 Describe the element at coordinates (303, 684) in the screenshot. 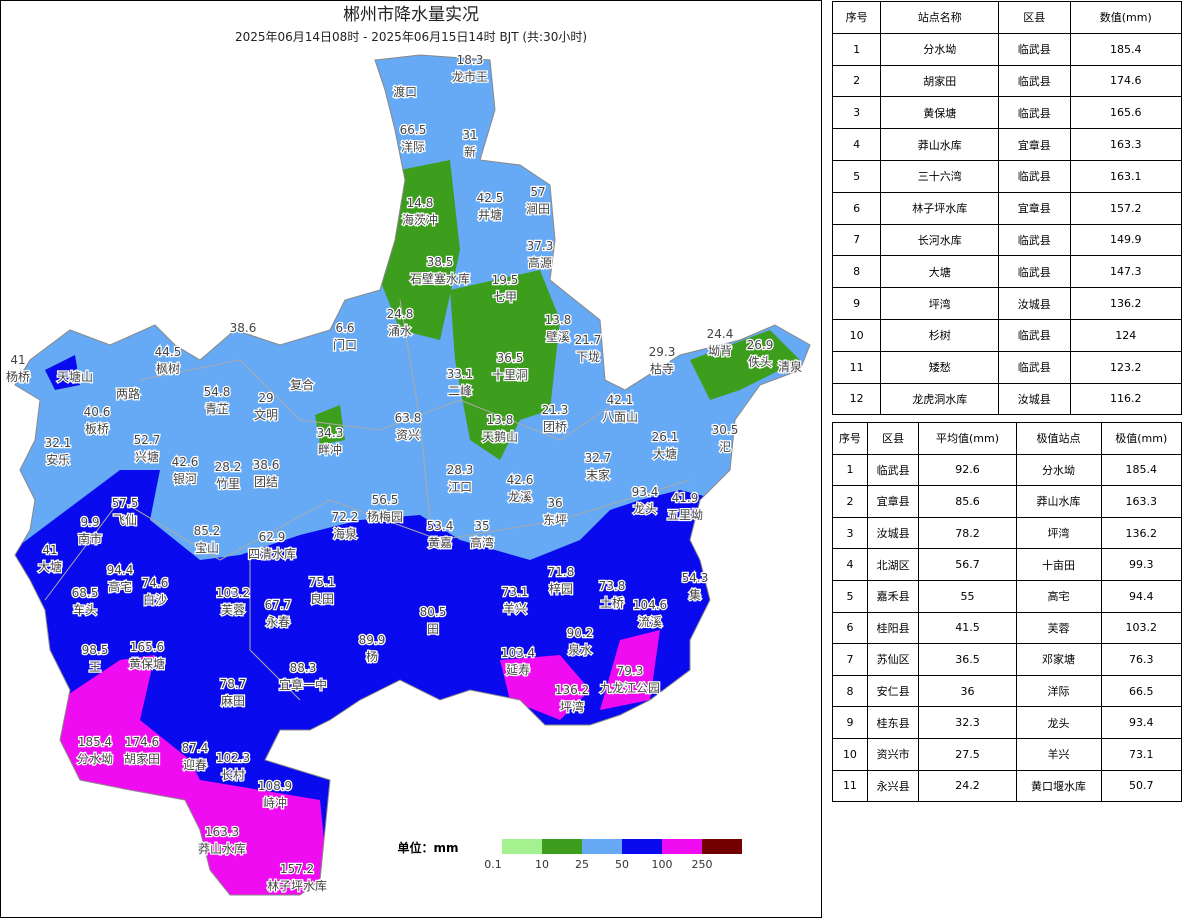

I see `station-name: 宜章一中` at that location.